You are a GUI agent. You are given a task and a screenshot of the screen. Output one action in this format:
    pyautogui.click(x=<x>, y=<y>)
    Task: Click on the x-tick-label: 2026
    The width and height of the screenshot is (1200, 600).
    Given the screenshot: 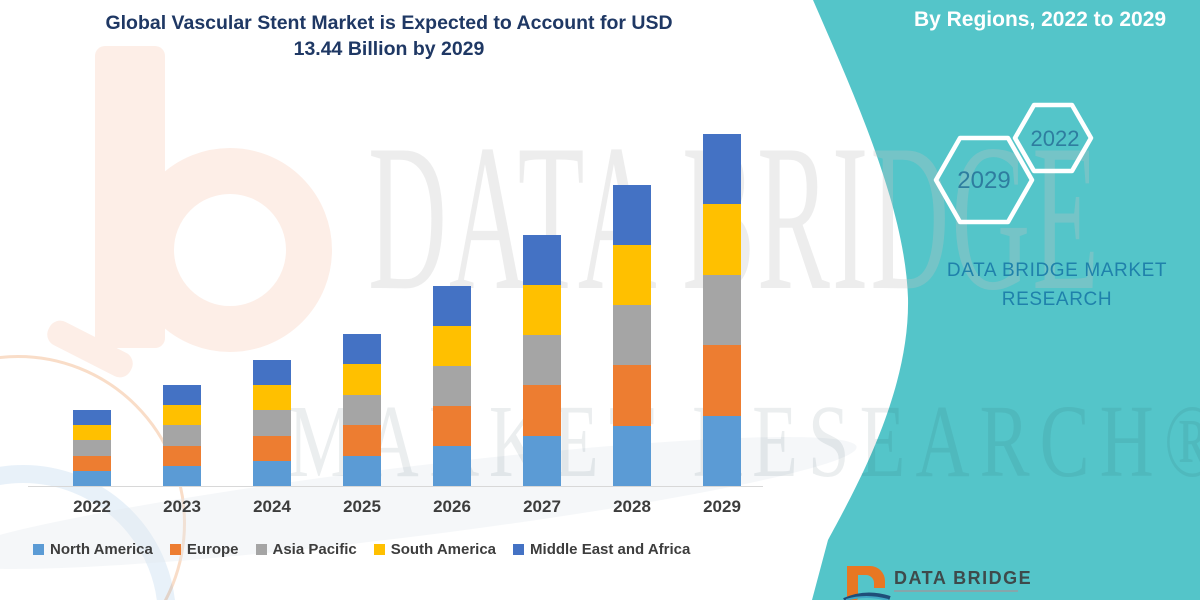 What is the action you would take?
    pyautogui.click(x=452, y=506)
    